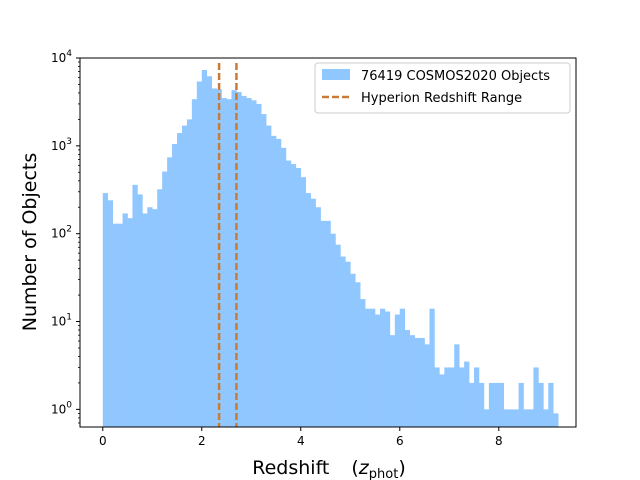 This screenshot has width=640, height=480. I want to click on legend-swatch-histogram, so click(336, 74).